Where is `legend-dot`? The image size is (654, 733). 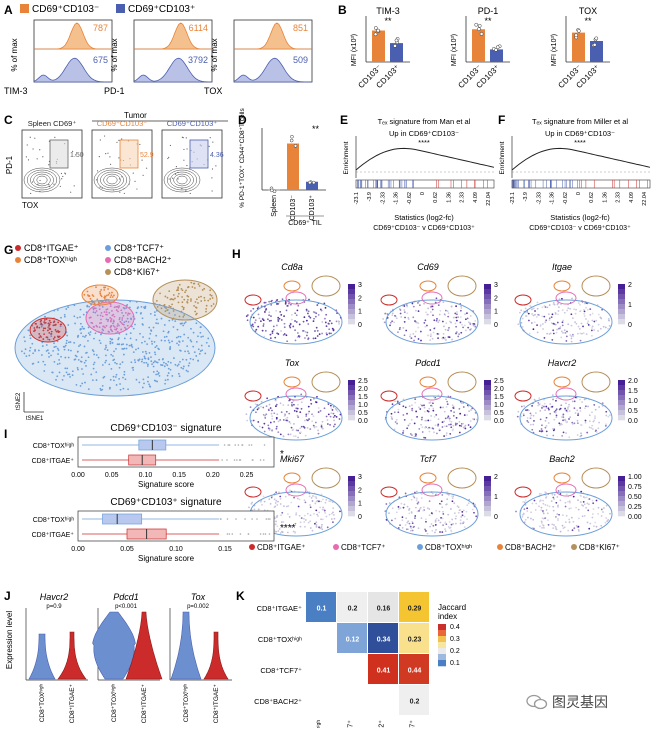
legend-dot is located at coordinates (18, 260).